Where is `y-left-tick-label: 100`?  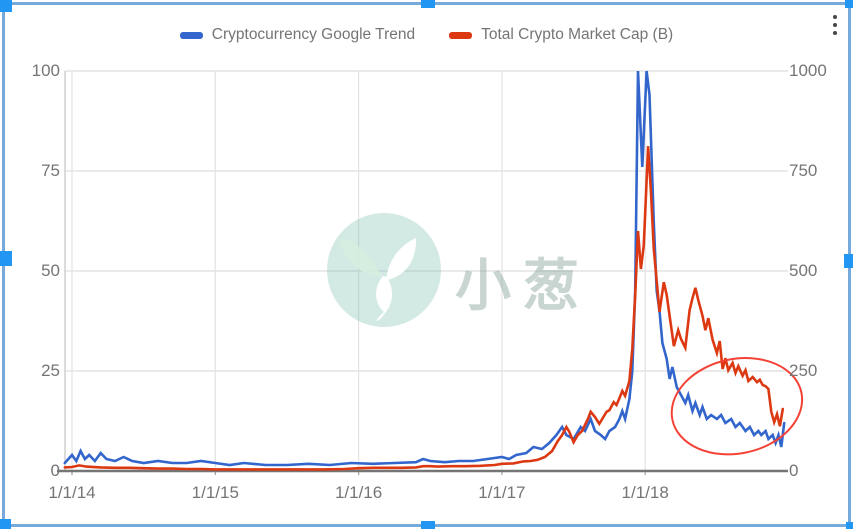
y-left-tick-label: 100 is located at coordinates (45, 70).